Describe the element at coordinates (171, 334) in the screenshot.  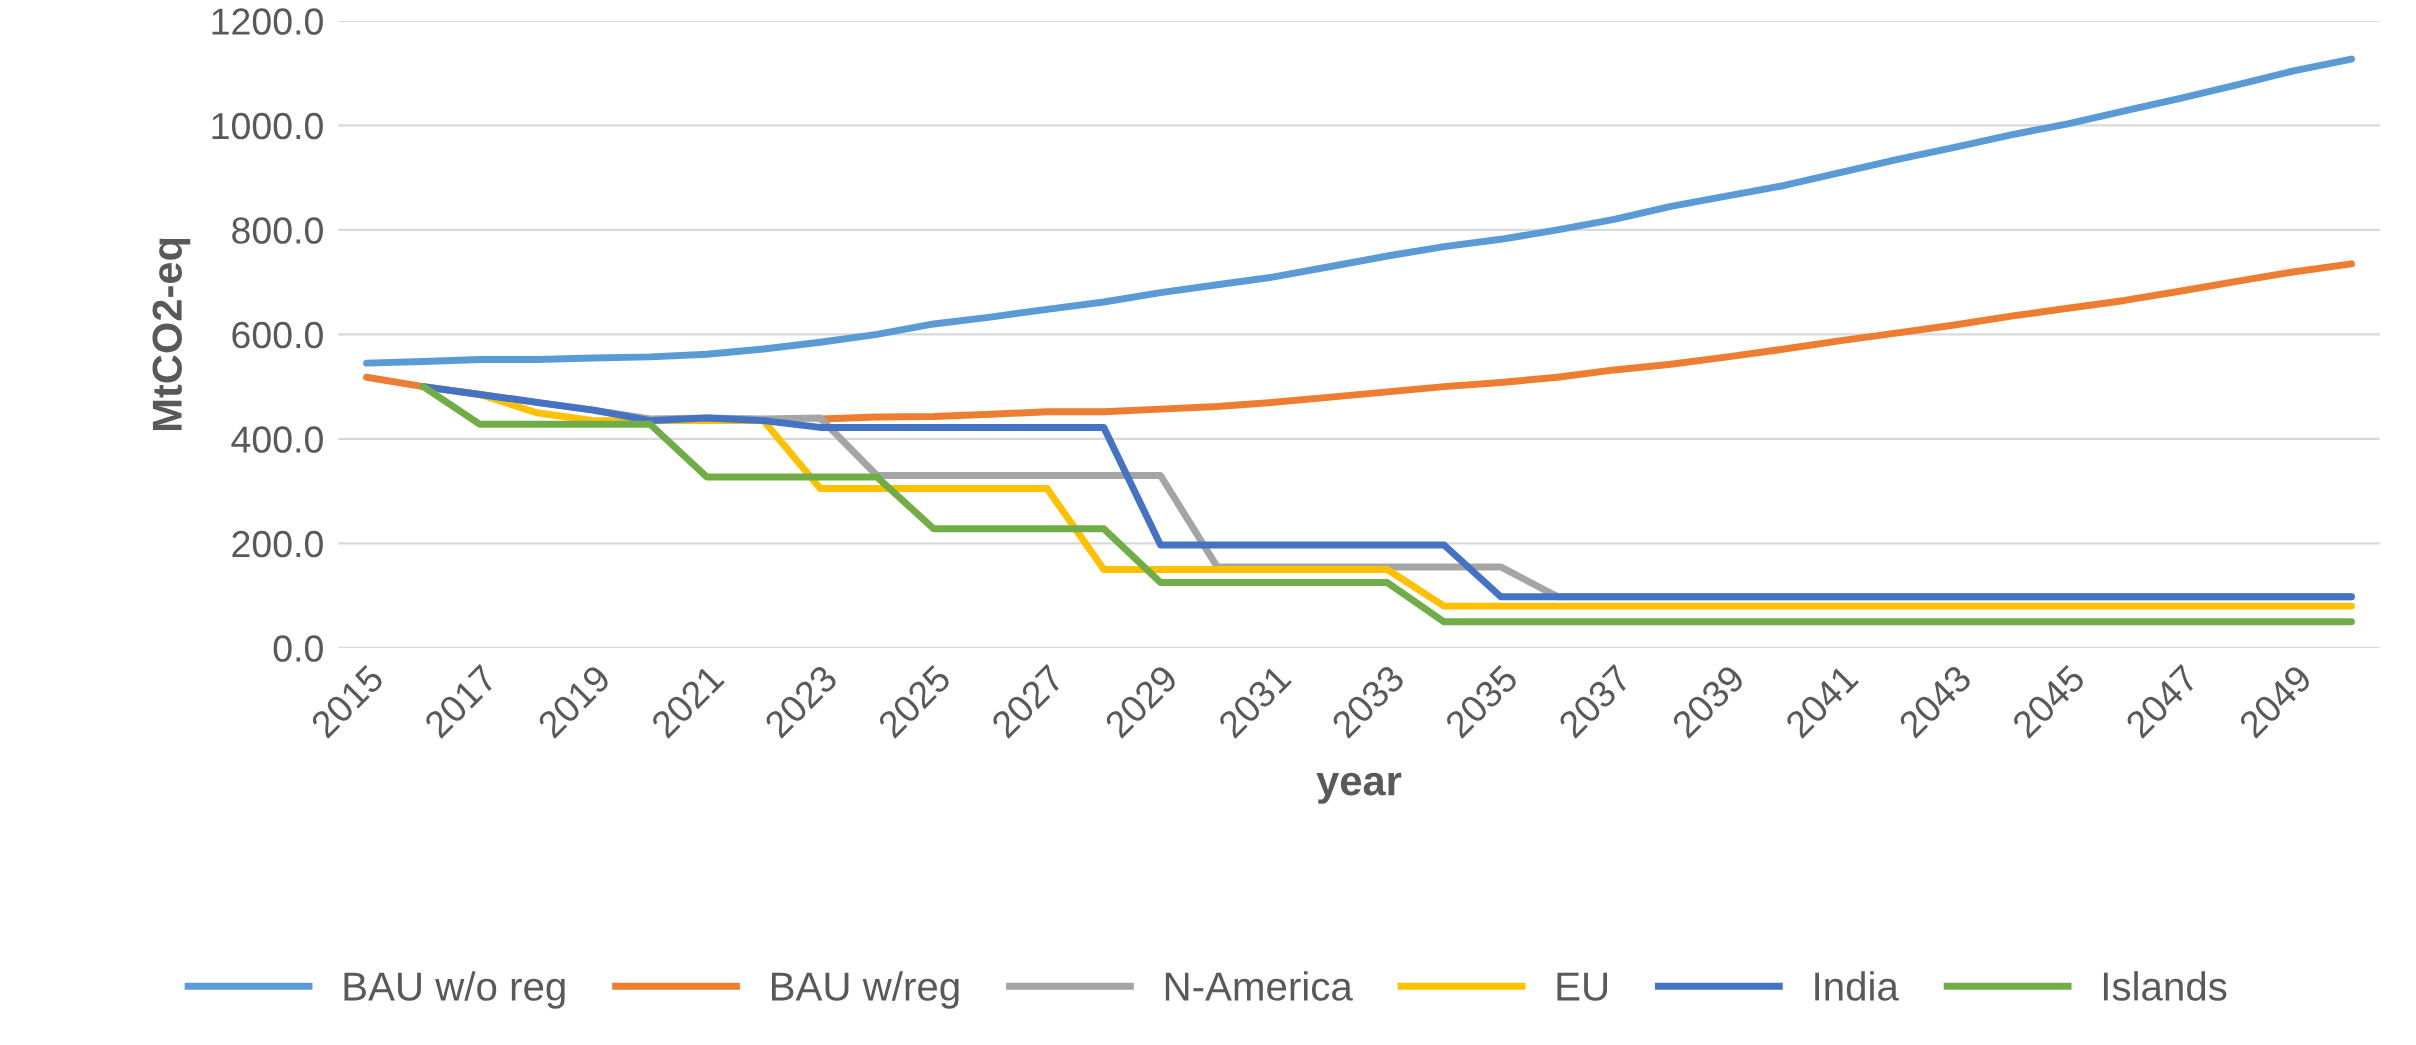
I see `y-axis-title: MtCO2-eq` at that location.